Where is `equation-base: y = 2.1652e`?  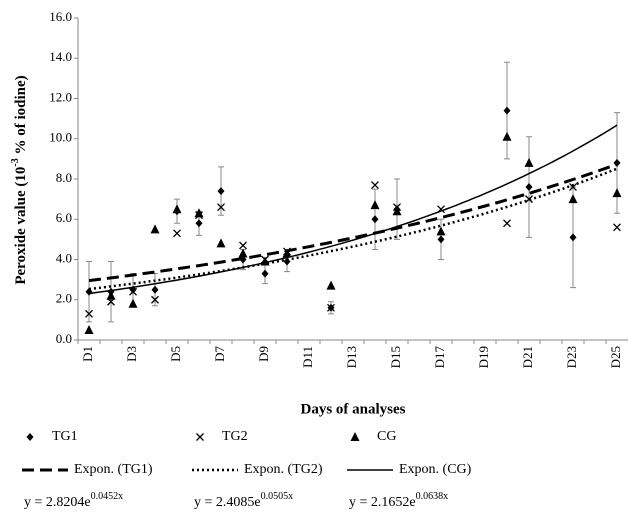
equation-base: y = 2.1652e is located at coordinates (382, 502).